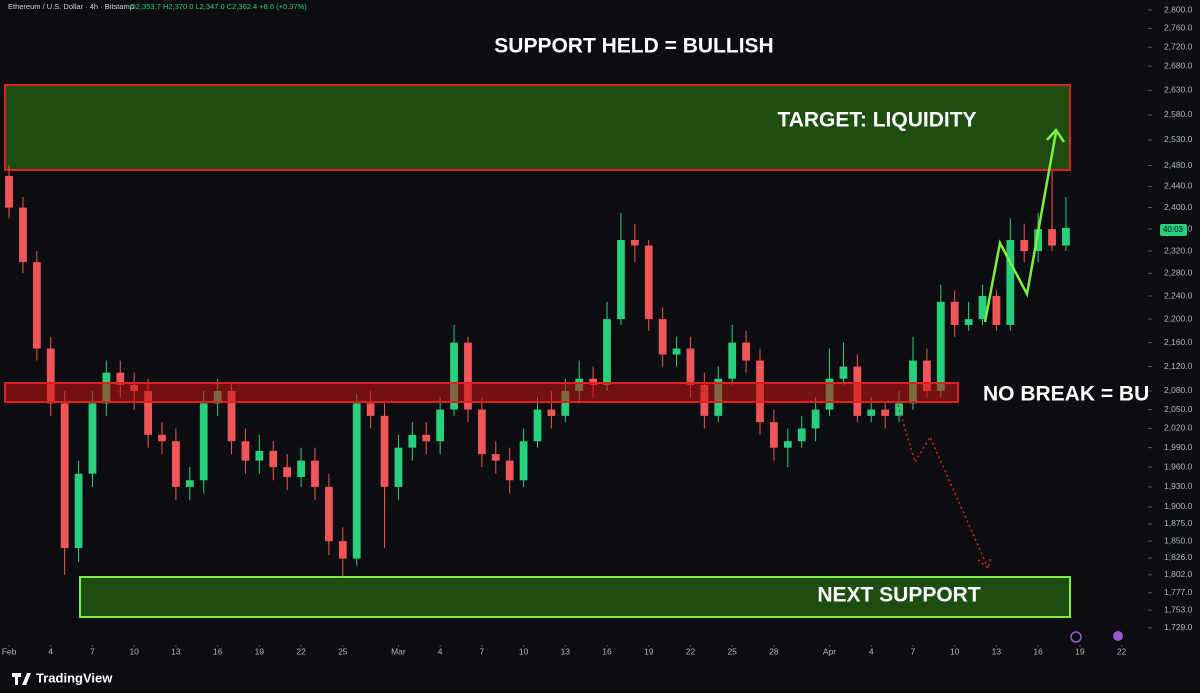 This screenshot has width=1200, height=693. Describe the element at coordinates (1178, 114) in the screenshot. I see `y-tick-label: 2,580.0` at that location.